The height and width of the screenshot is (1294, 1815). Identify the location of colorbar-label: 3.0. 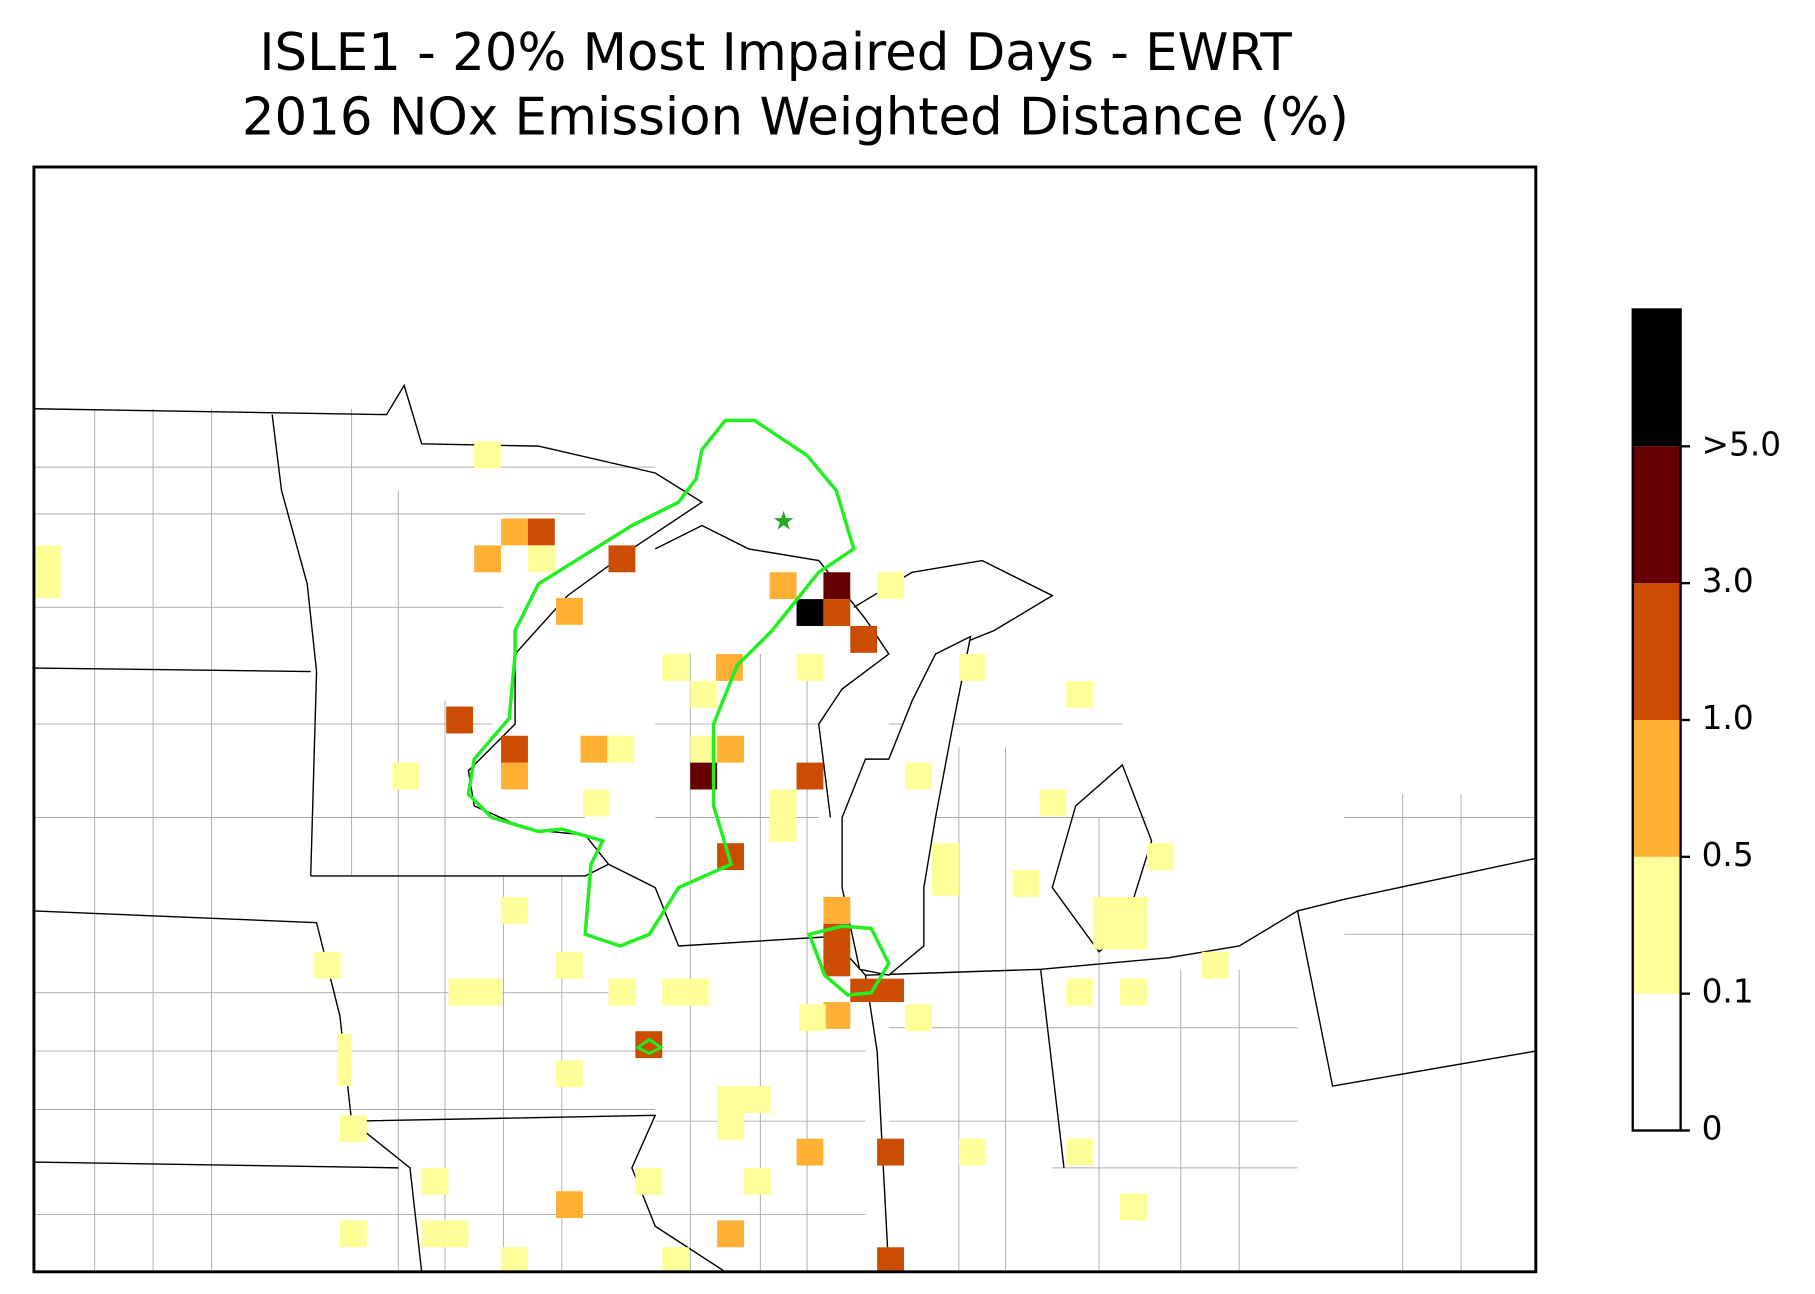
(1728, 581).